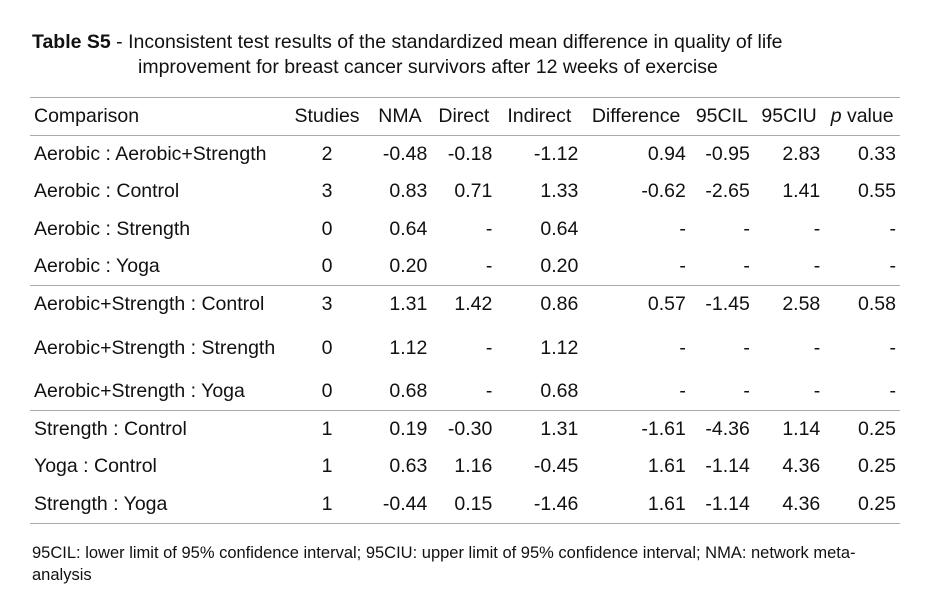 This screenshot has width=935, height=615. What do you see at coordinates (150, 154) in the screenshot?
I see `cell-comparison: Aerobic : Aerobic+Strength` at bounding box center [150, 154].